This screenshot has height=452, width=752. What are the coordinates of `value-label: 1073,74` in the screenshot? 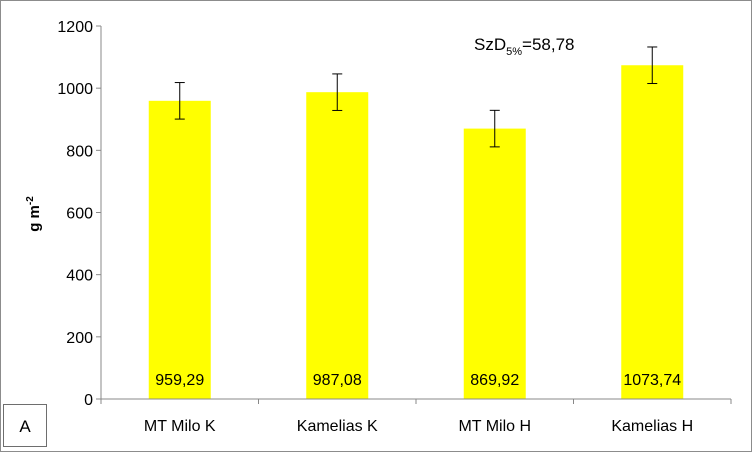 It's located at (652, 380).